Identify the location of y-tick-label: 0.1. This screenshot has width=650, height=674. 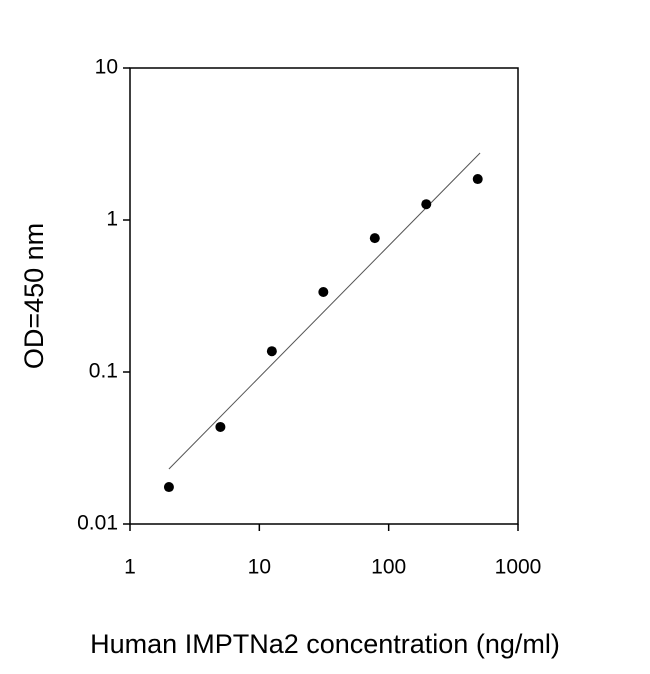
(103, 371).